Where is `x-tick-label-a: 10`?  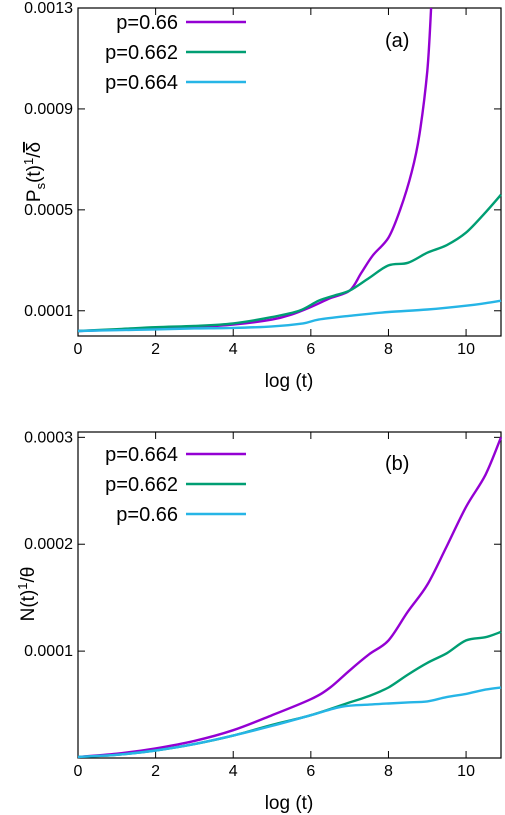 x-tick-label-a: 10 is located at coordinates (466, 349).